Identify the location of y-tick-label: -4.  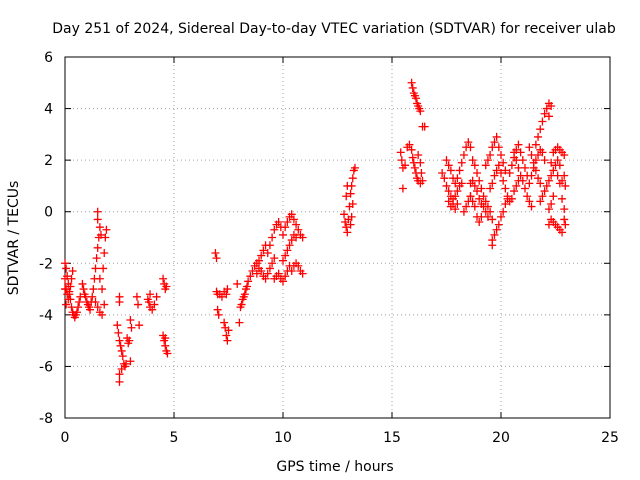
(46, 316).